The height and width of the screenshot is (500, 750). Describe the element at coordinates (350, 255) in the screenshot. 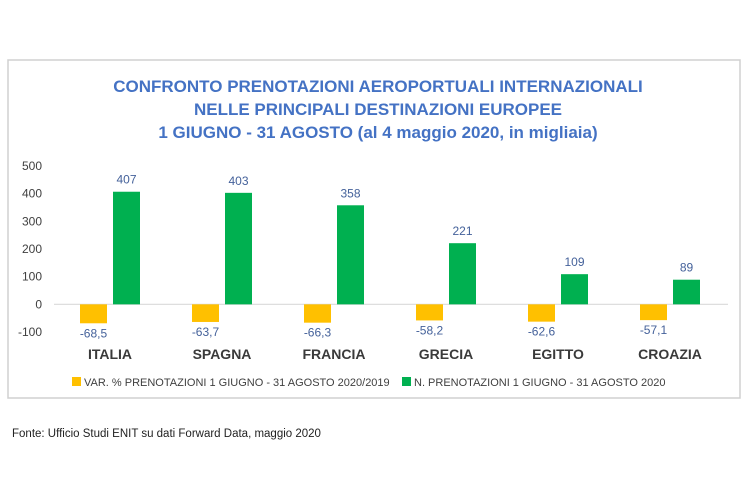

I see `bar-bookings-francia` at that location.